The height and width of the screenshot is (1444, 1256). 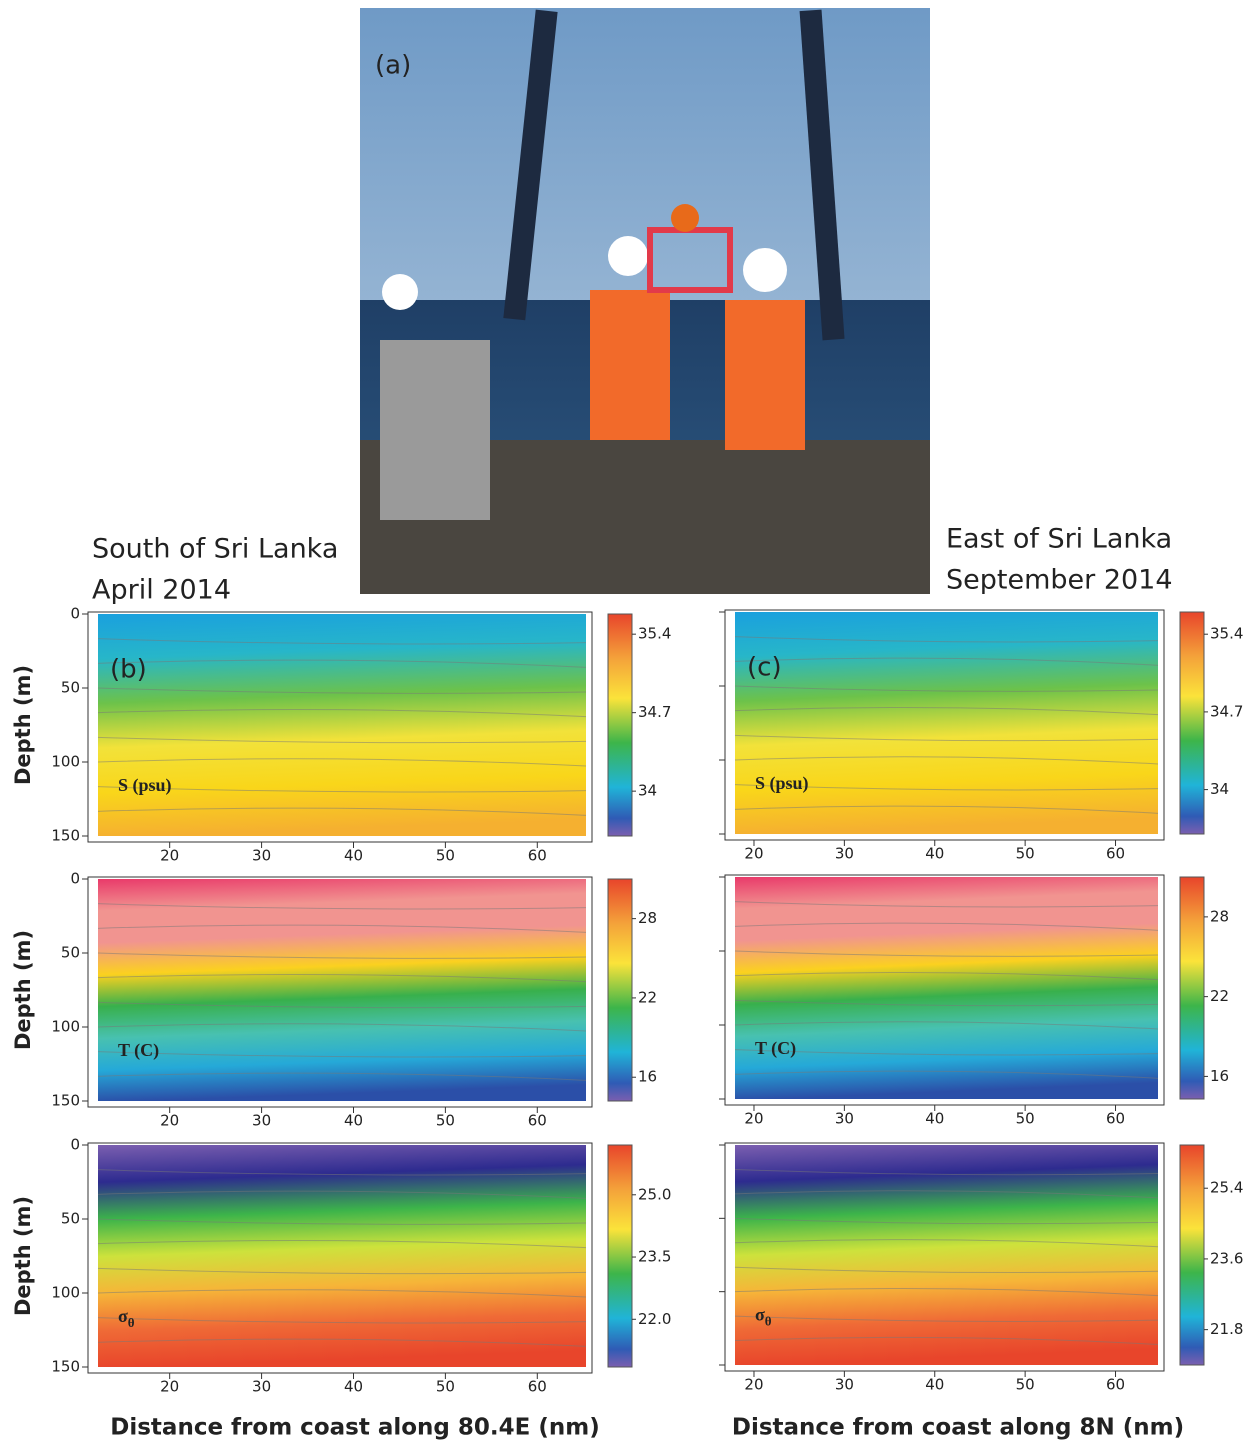 I want to click on variable-label: S (psu), so click(x=782, y=783).